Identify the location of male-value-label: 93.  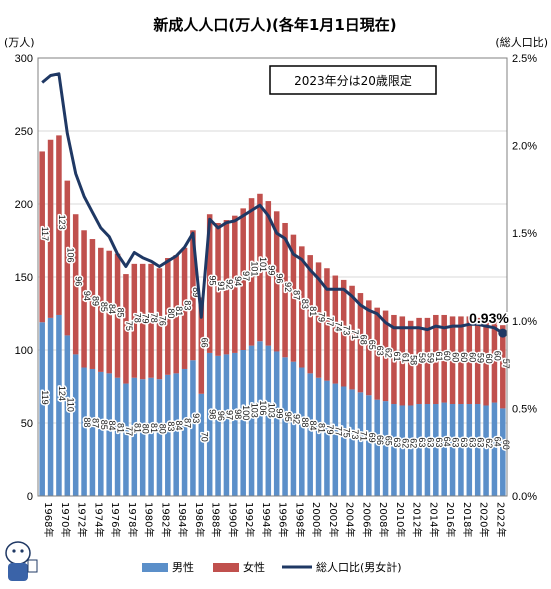
(196, 418).